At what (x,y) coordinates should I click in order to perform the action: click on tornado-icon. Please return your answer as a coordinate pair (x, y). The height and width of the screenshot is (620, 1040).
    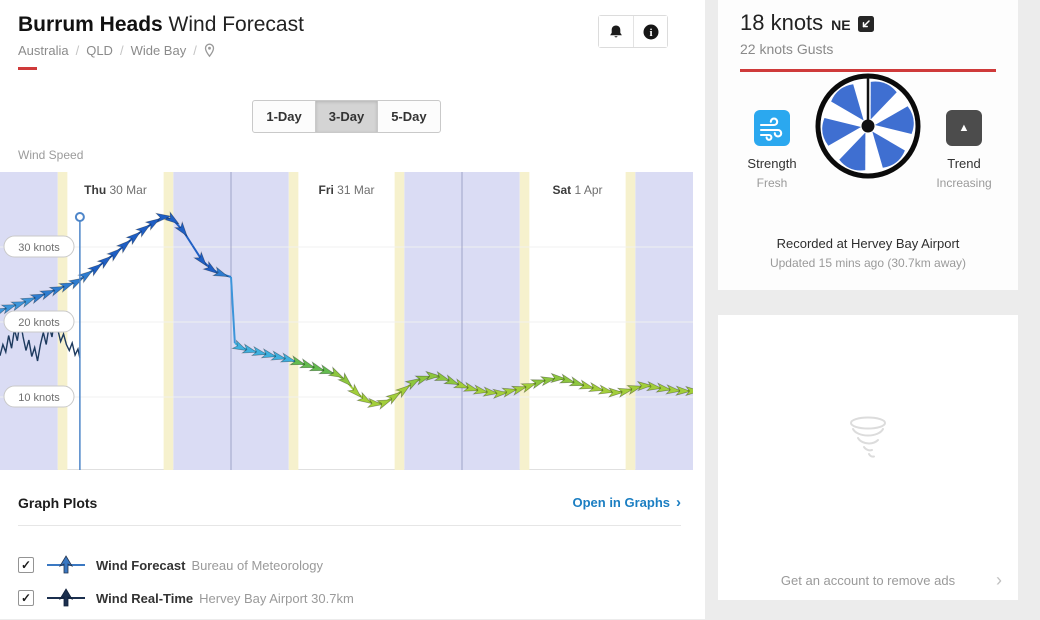
    Looking at the image, I should click on (868, 442).